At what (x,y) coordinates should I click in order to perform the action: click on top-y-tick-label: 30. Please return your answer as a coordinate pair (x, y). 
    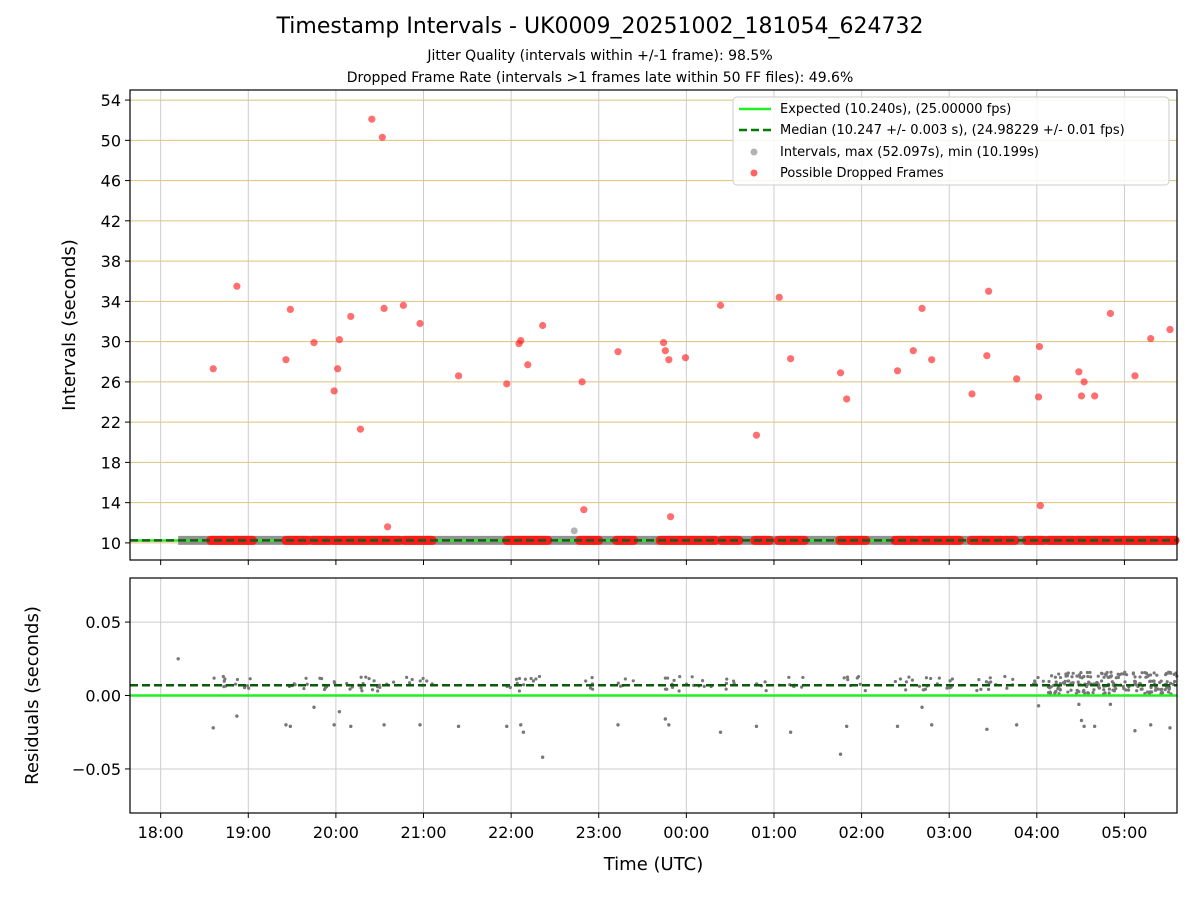
    Looking at the image, I should click on (111, 342).